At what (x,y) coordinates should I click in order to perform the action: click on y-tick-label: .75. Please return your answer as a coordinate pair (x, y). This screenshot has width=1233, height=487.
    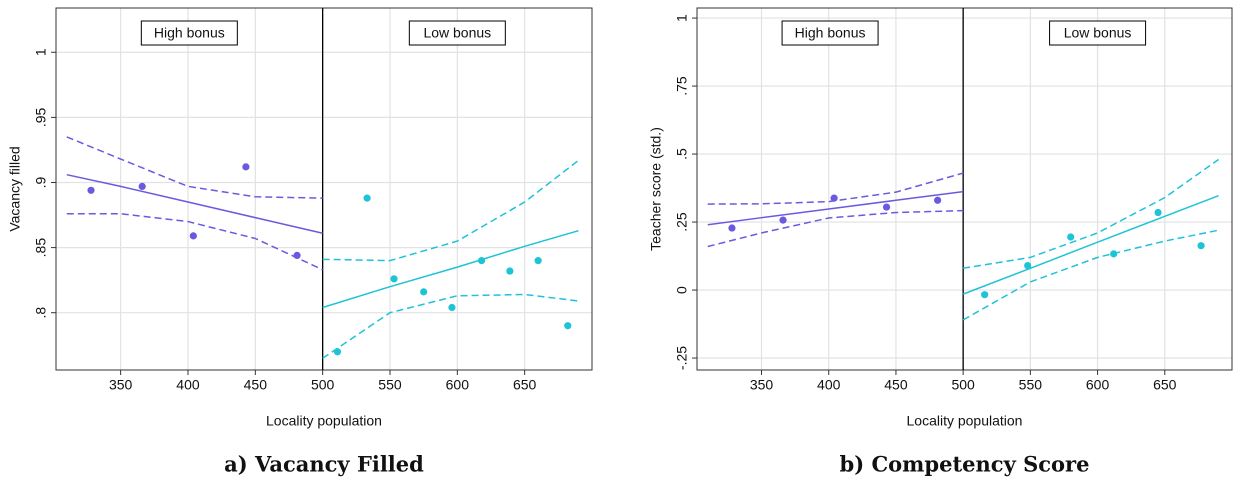
    Looking at the image, I should click on (682, 86).